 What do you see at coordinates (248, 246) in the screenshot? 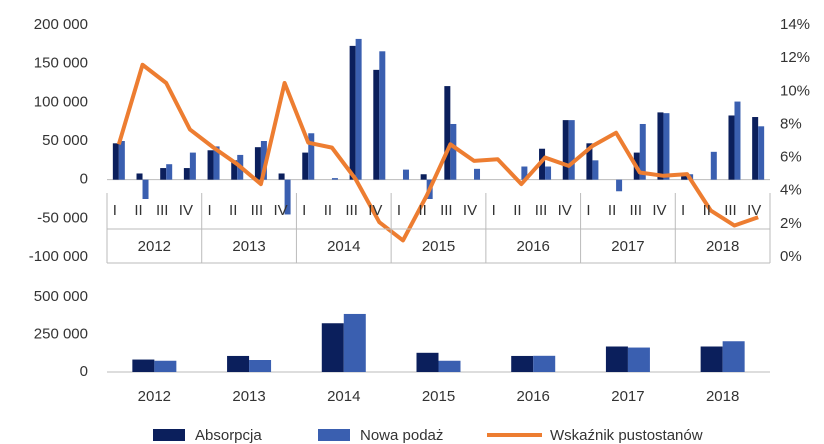
I see `x-group-label: 2013` at bounding box center [248, 246].